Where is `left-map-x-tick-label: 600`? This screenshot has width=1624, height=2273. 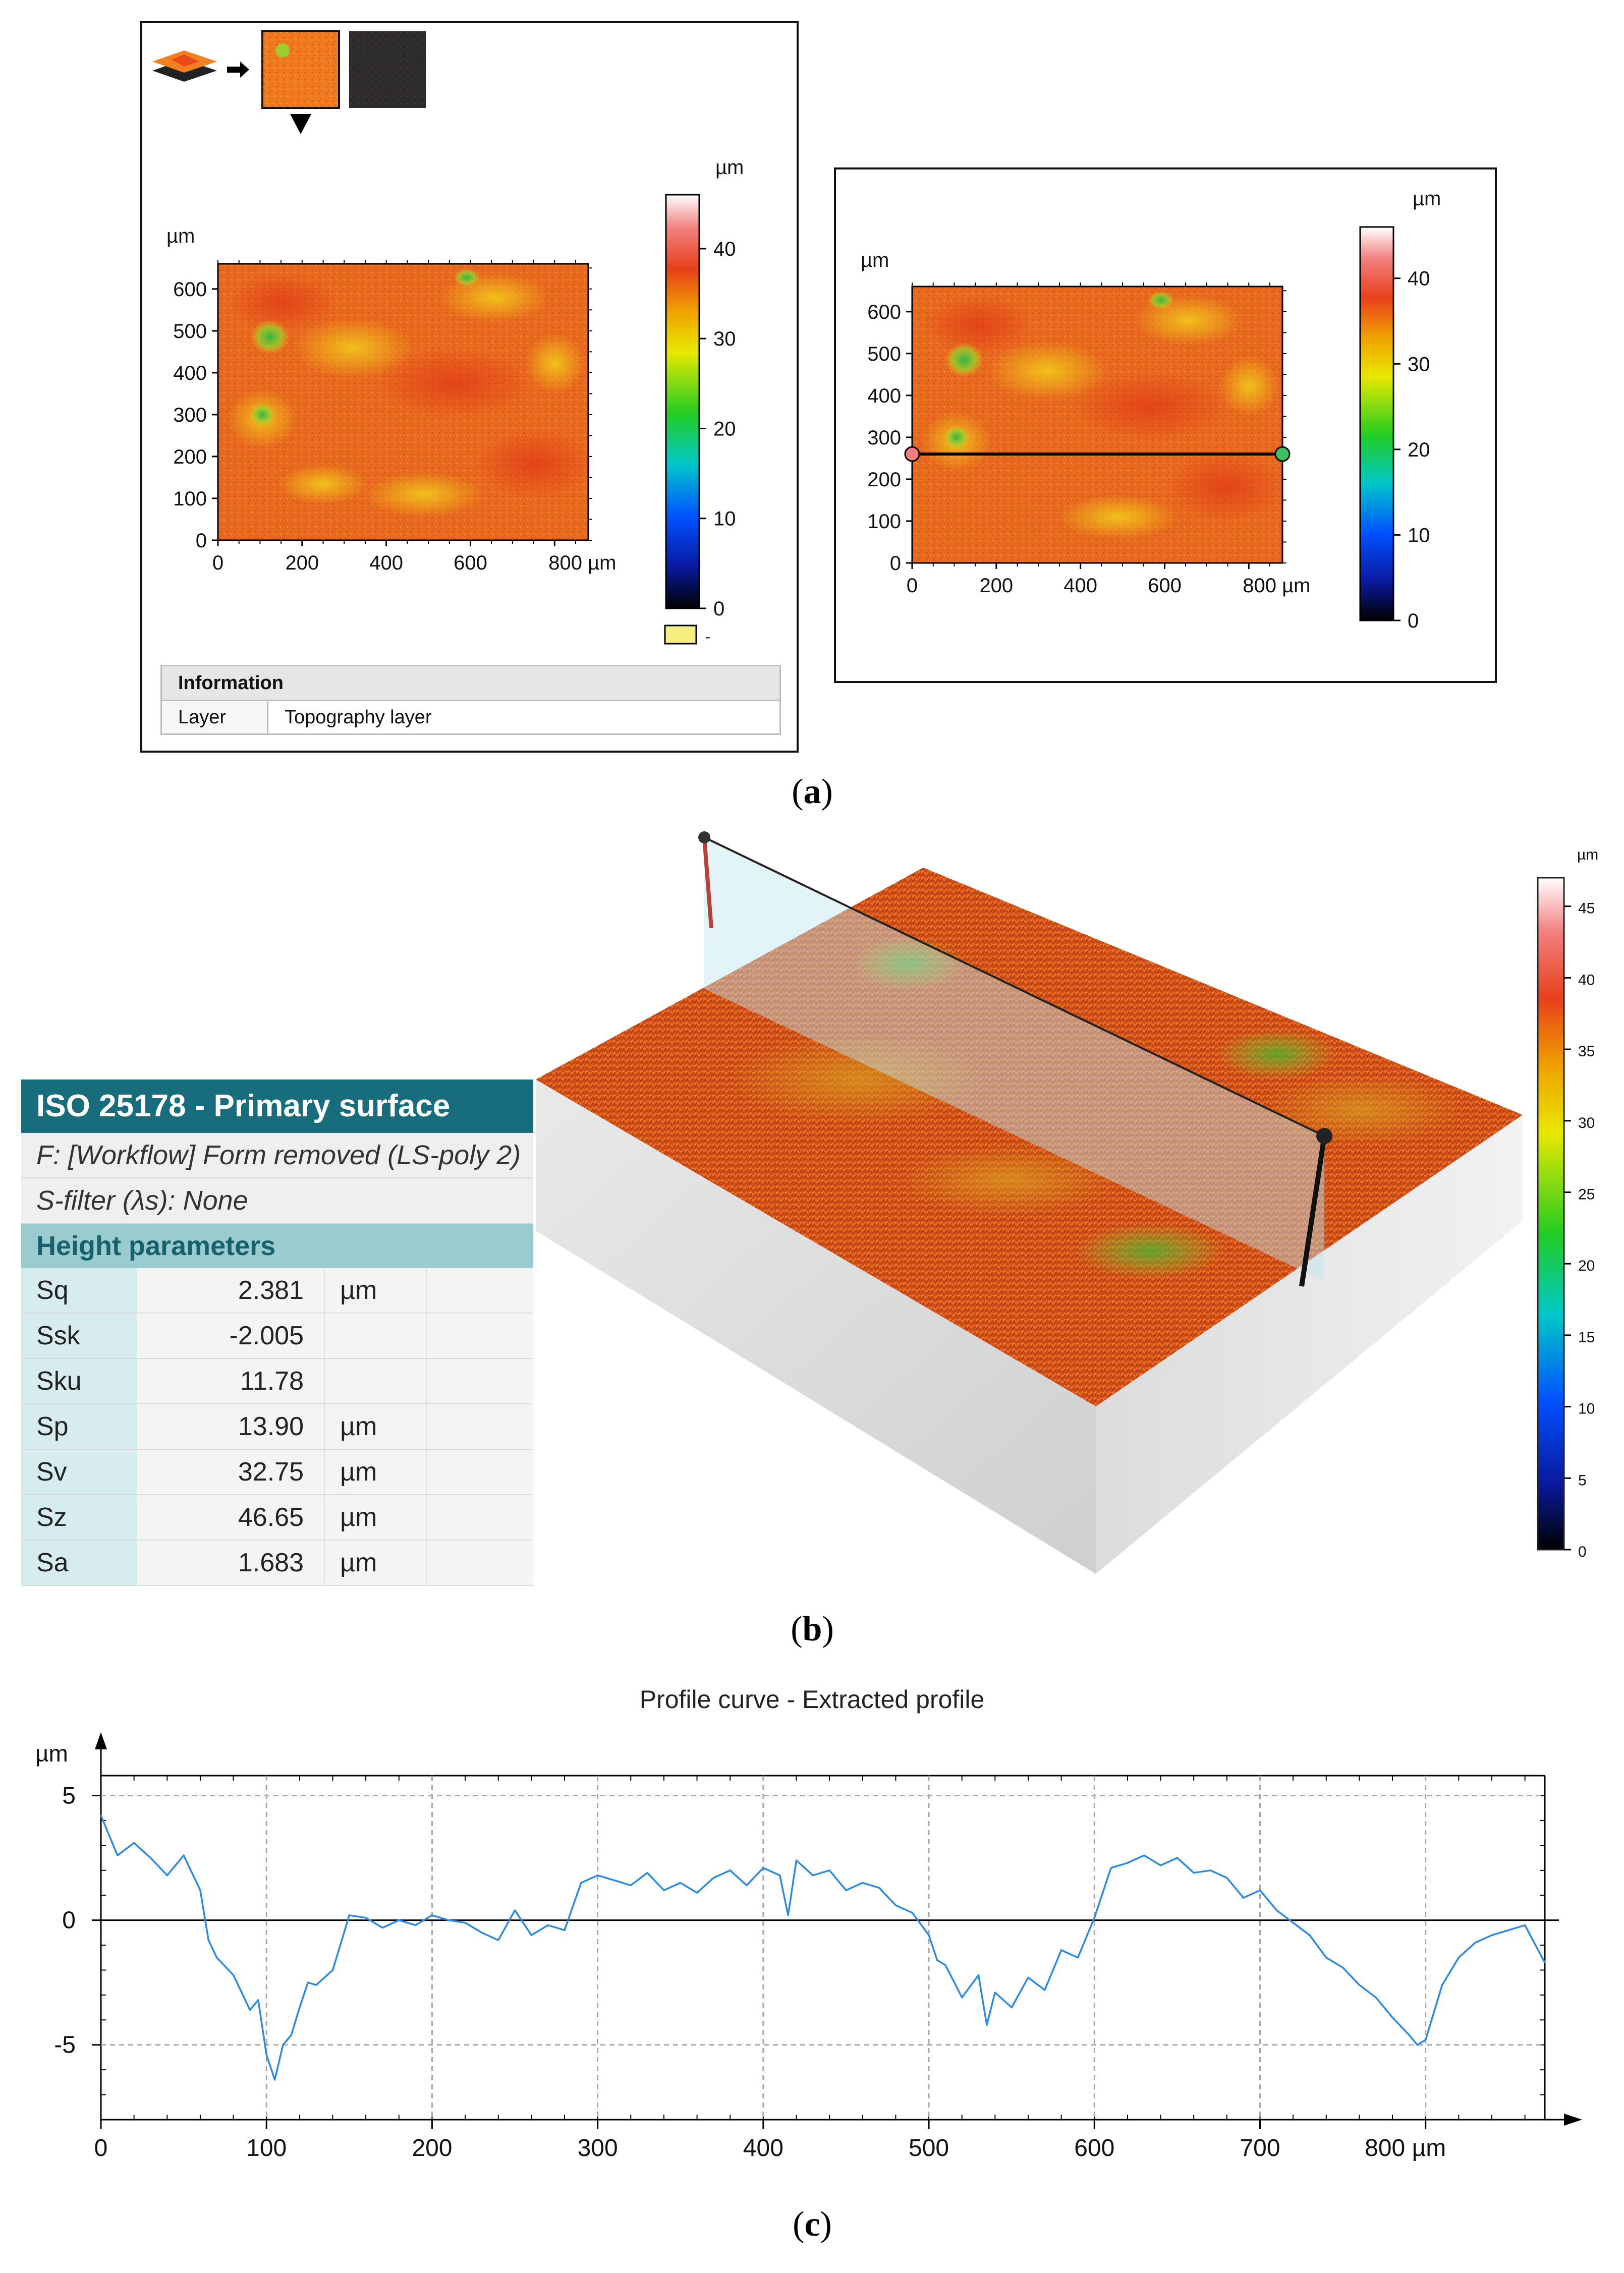
left-map-x-tick-label: 600 is located at coordinates (470, 563).